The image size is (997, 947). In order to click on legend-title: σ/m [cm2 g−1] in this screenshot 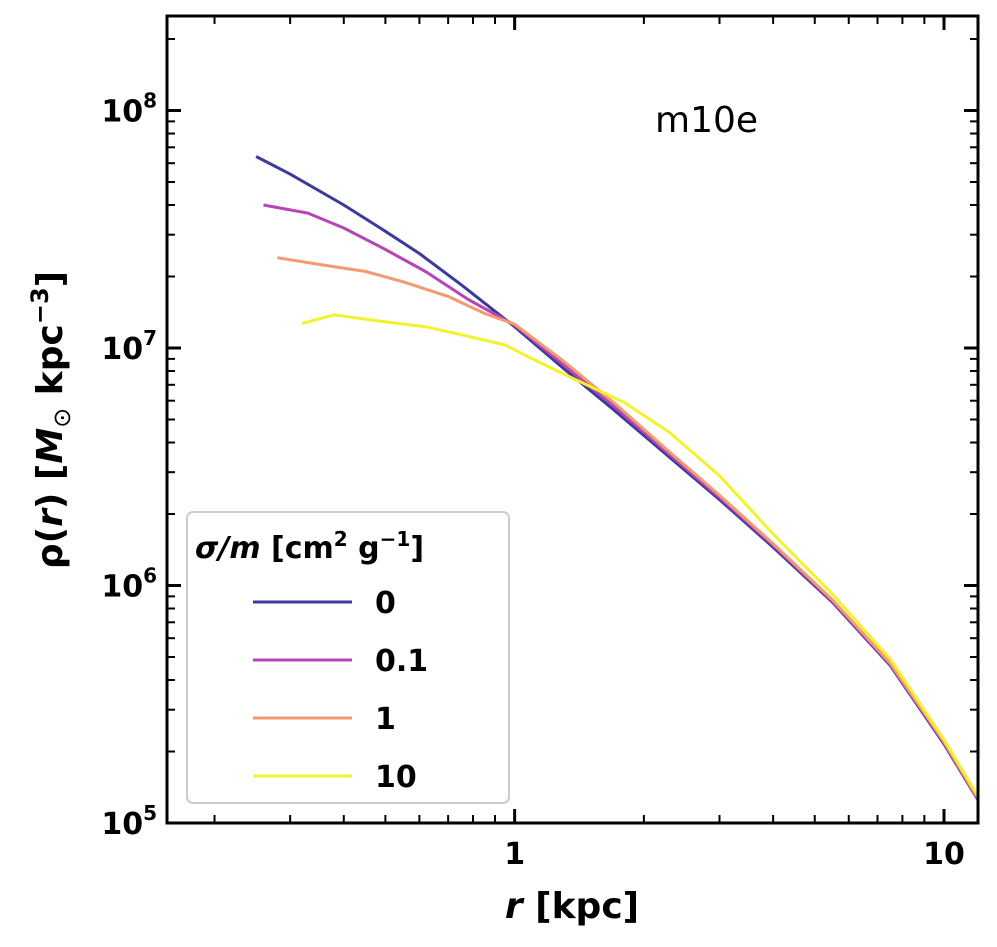, I will do `click(309, 546)`.